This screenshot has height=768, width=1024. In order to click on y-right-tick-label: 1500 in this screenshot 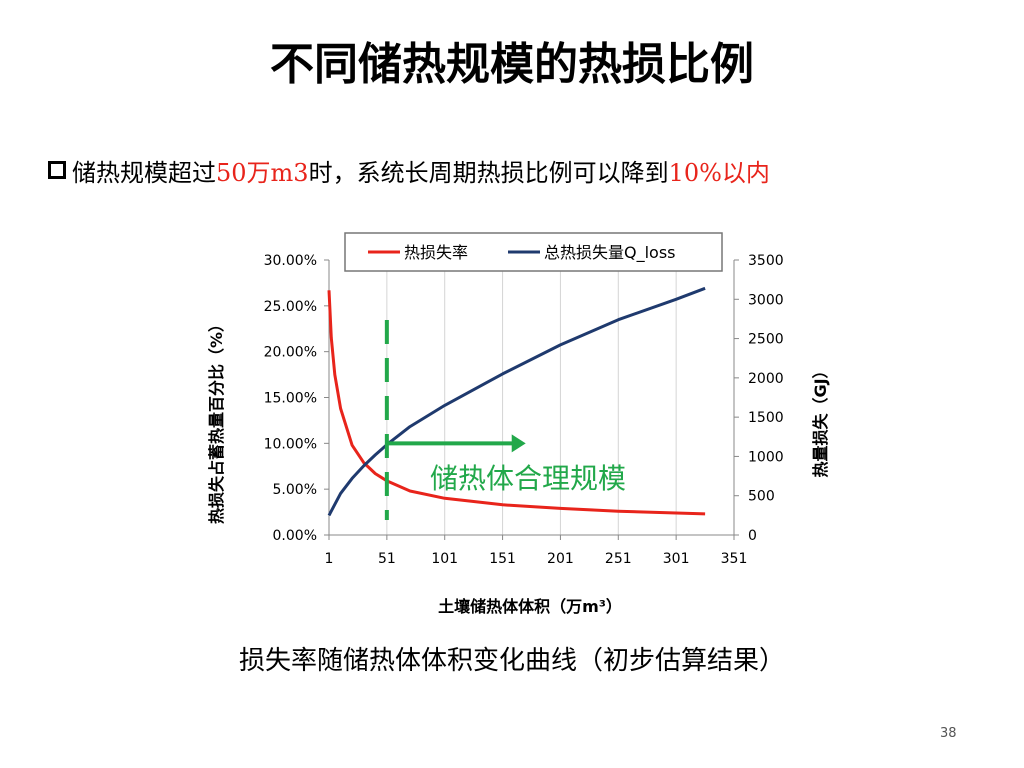, I will do `click(766, 418)`.